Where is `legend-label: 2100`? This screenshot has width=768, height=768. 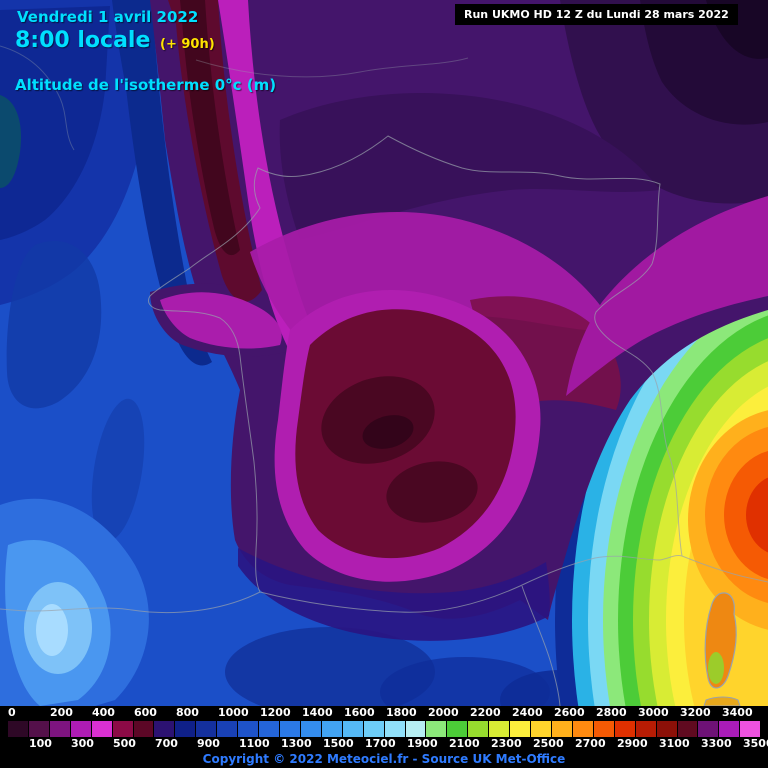 legend-label: 2100 is located at coordinates (464, 743).